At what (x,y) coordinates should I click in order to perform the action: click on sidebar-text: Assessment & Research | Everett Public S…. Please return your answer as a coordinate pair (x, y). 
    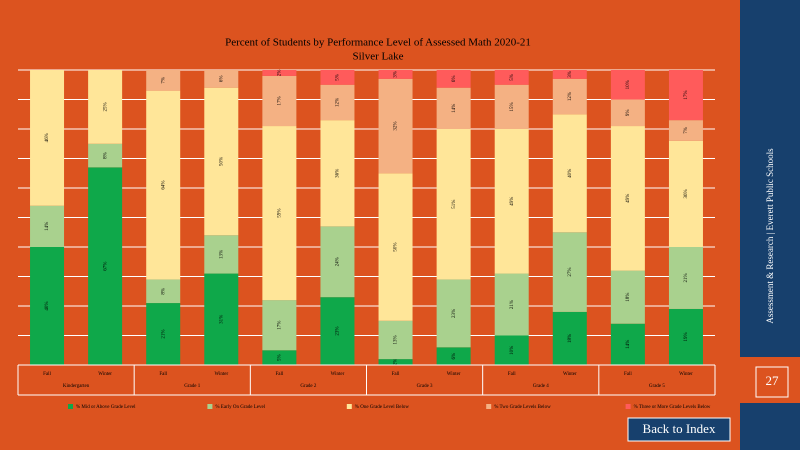
    Looking at the image, I should click on (770, 236).